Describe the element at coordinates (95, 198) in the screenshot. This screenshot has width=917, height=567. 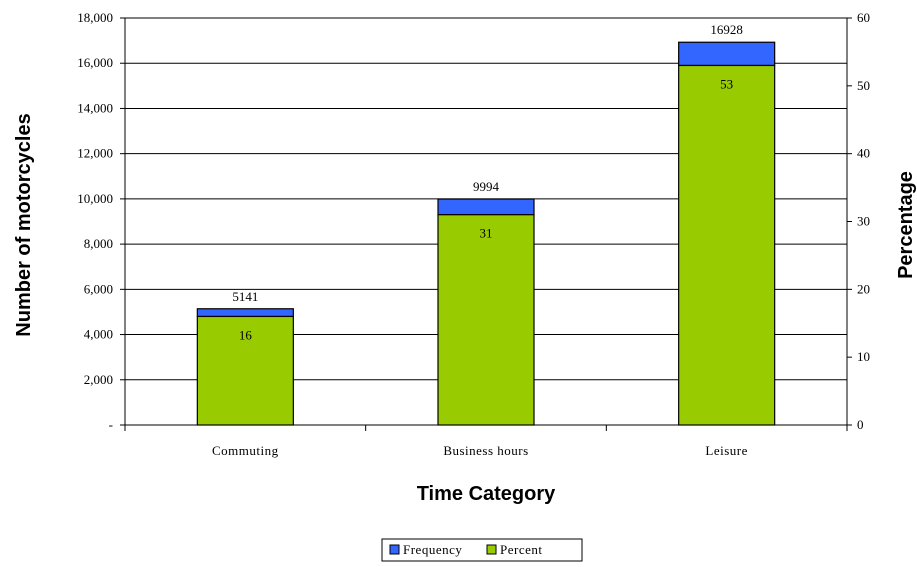
I see `y-tick-label: 10,000` at that location.